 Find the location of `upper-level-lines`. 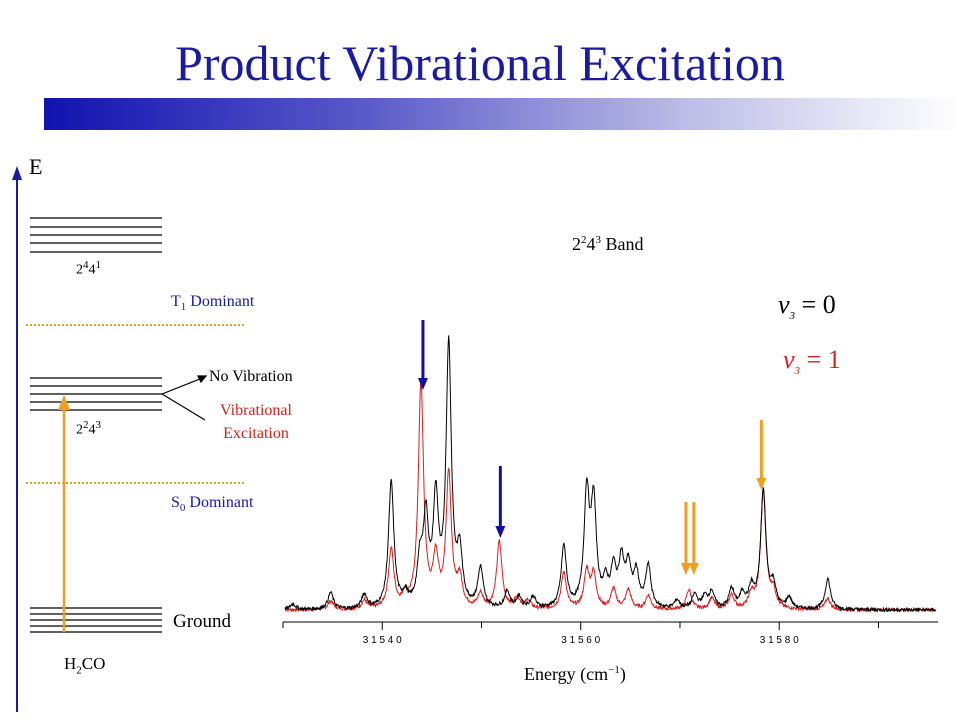

upper-level-lines is located at coordinates (96, 235).